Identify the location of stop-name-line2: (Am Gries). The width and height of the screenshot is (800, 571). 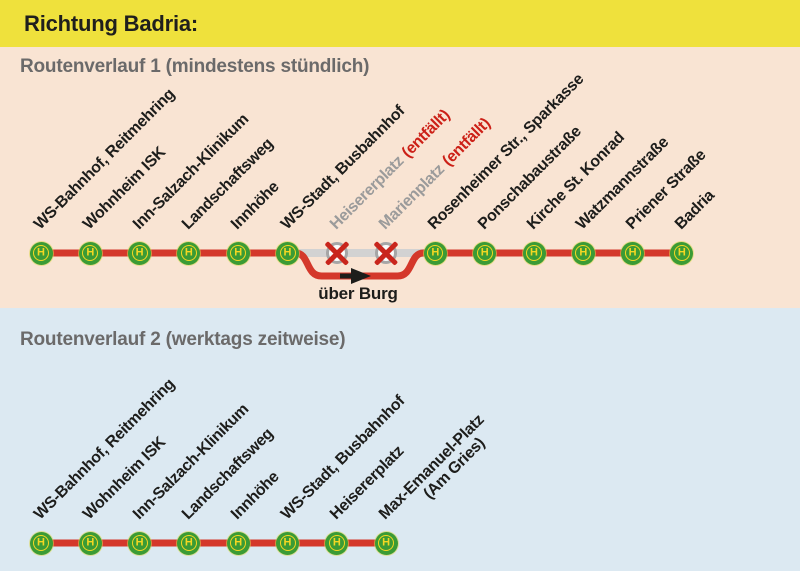
(454, 468).